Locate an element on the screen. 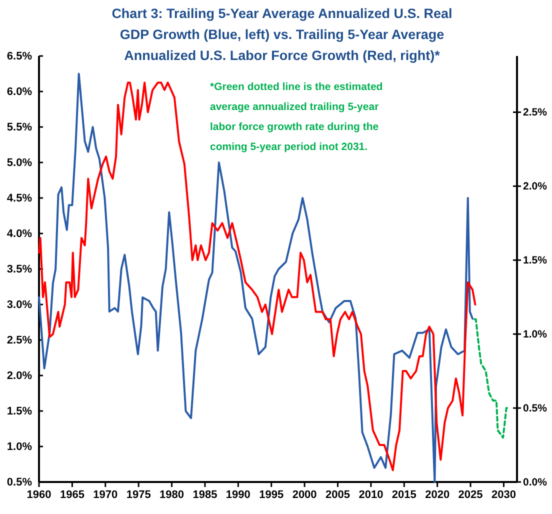 Image resolution: width=552 pixels, height=514 pixels. x-tick-label: 2015 is located at coordinates (404, 494).